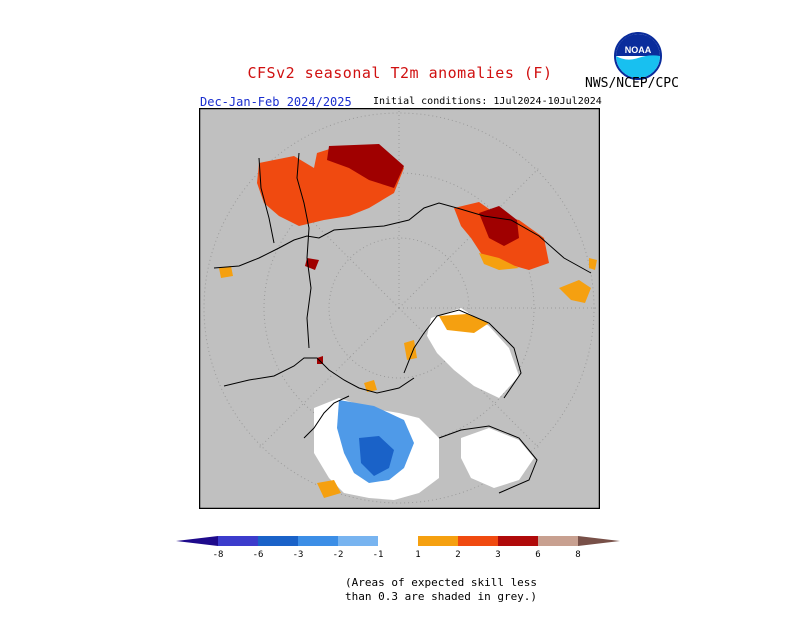 This screenshot has height=618, width=800. I want to click on colorbar-tick: 6, so click(537, 555).